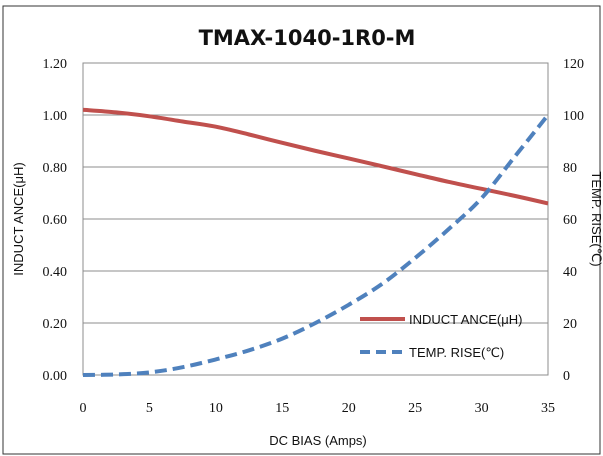  I want to click on y2-tick-label: 80, so click(570, 168).